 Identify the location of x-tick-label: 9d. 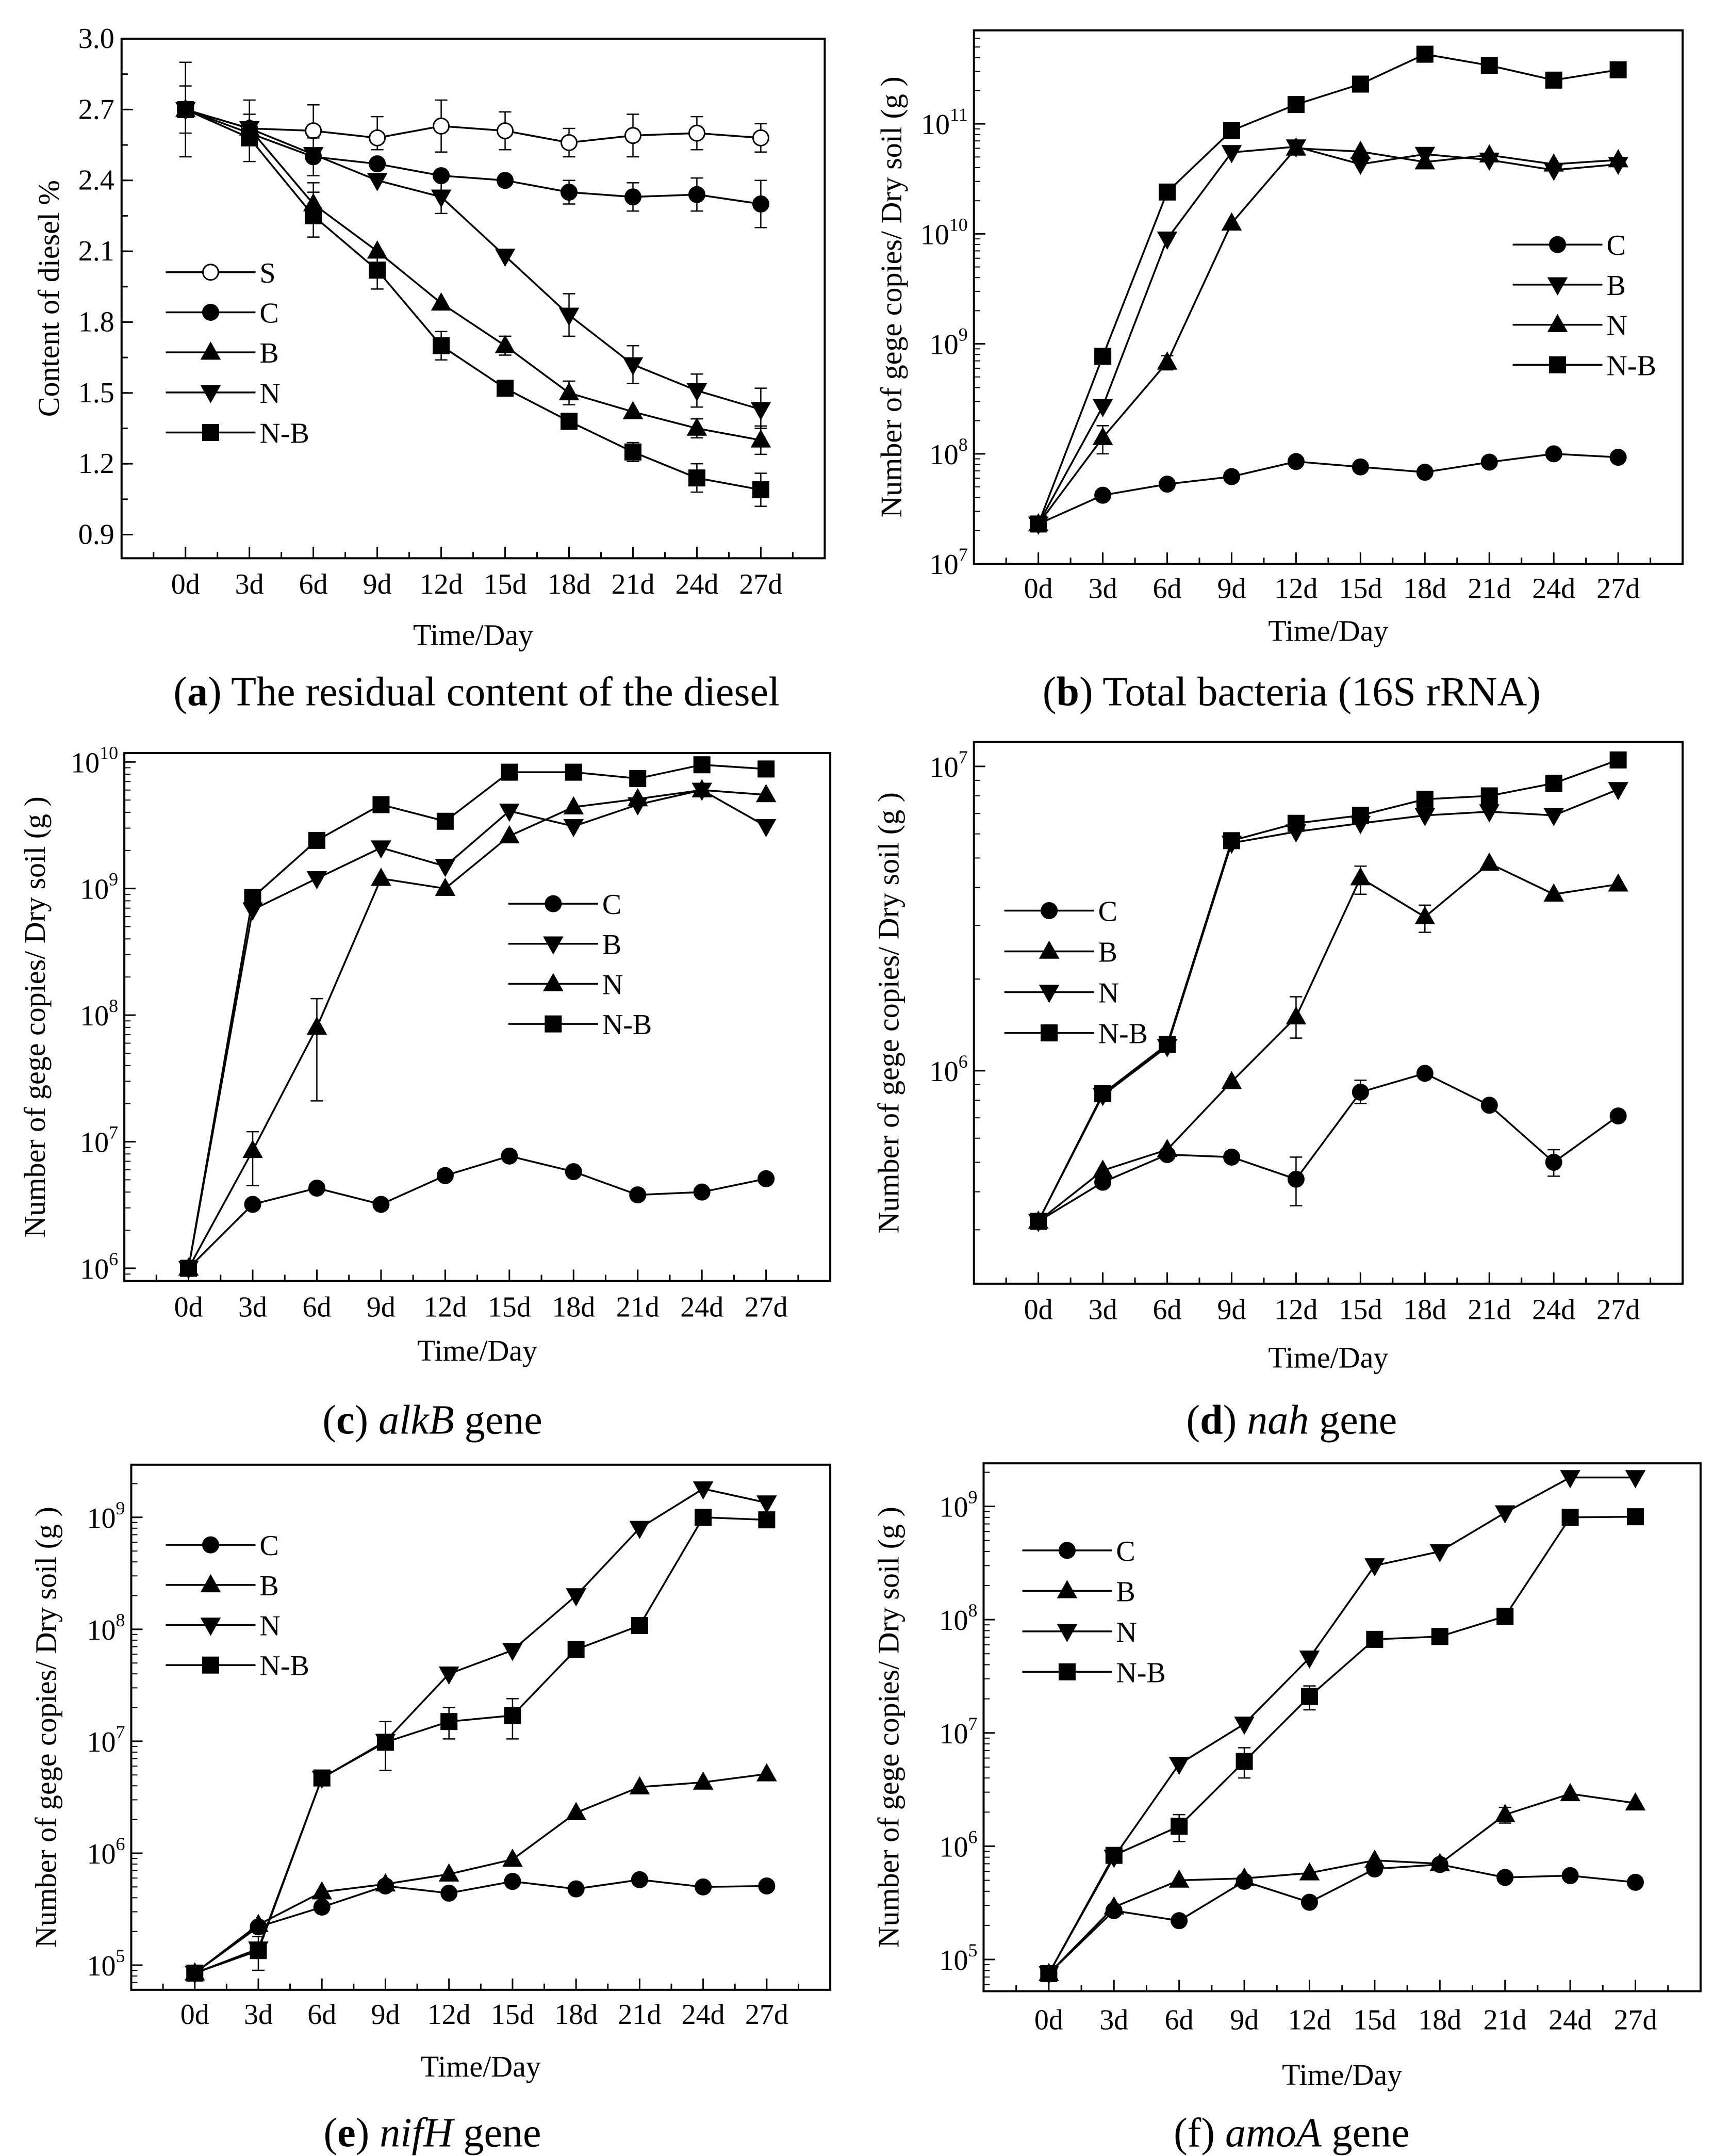
(381, 1307).